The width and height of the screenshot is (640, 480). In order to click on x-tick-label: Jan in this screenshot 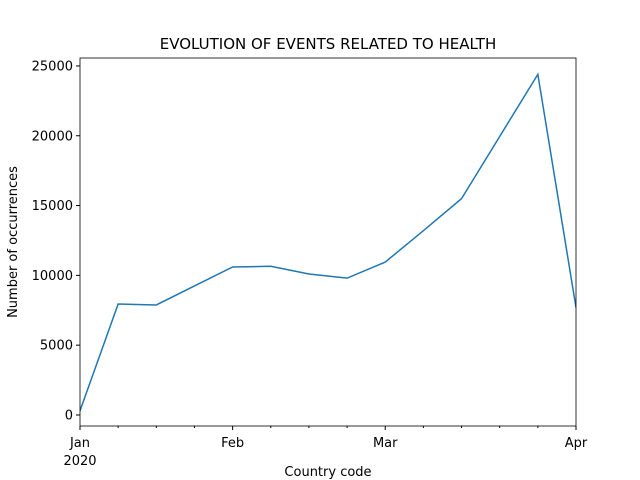, I will do `click(79, 443)`.